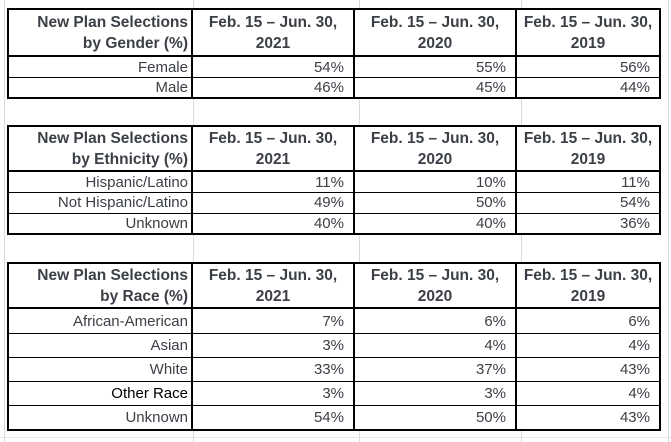  Describe the element at coordinates (634, 67) in the screenshot. I see `cell-value: 56%` at that location.